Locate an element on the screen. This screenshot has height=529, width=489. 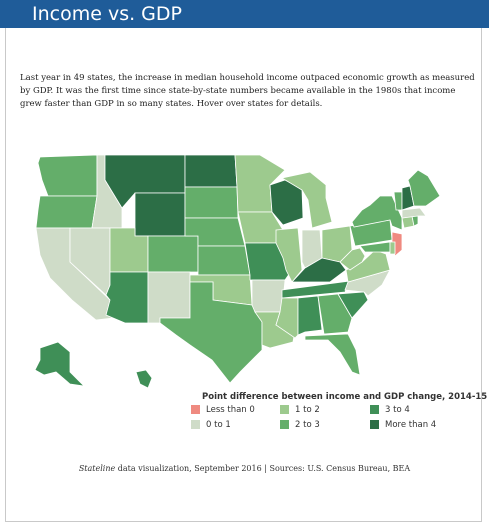
state-ME is located at coordinates (424, 188).